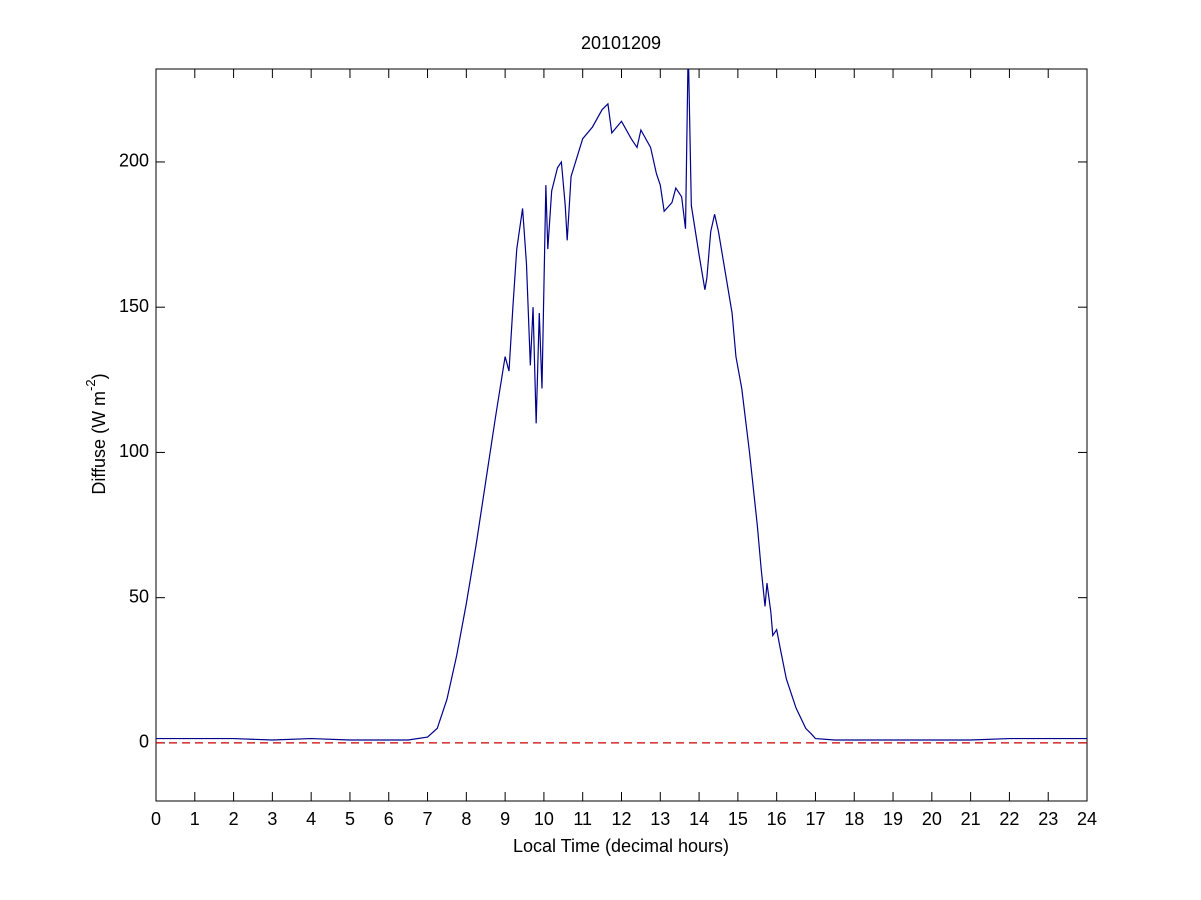 The image size is (1201, 900). I want to click on x-tick-label: 7, so click(428, 819).